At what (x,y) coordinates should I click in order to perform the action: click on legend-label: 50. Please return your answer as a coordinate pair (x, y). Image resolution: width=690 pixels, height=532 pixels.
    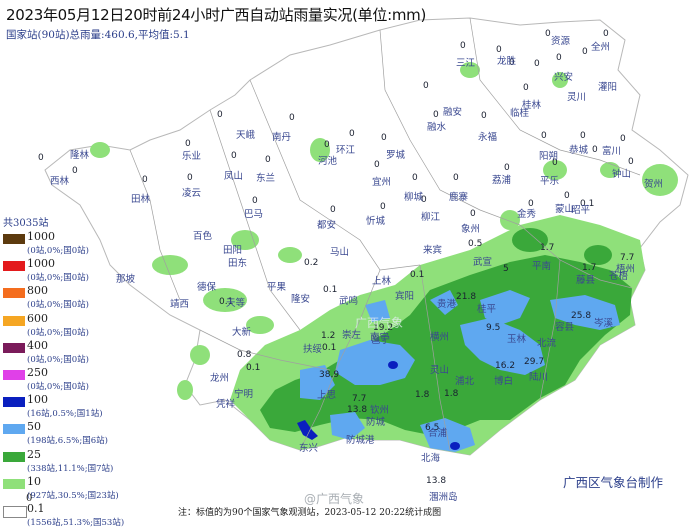
    Looking at the image, I should click on (34, 427).